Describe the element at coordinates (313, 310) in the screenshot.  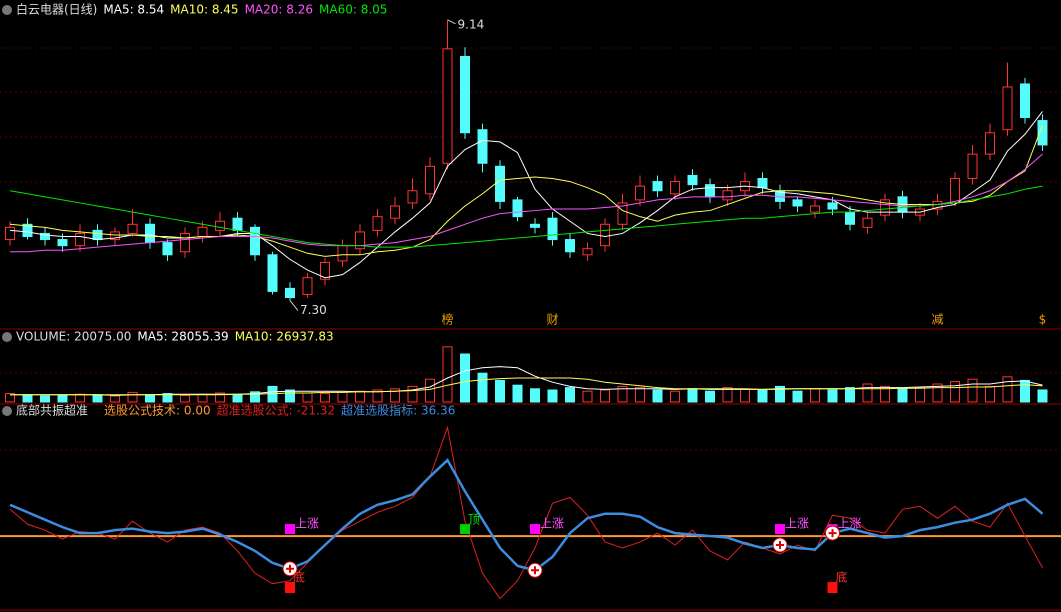
I see `low-label: 7.30` at that location.